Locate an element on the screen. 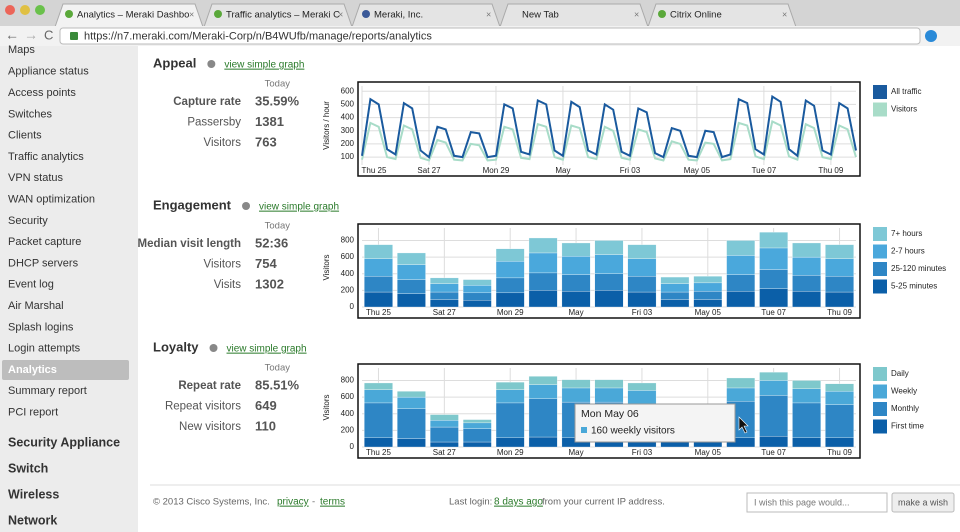  tooltip: Mon May 06 160 weekly visitors is located at coordinates (661, 423).